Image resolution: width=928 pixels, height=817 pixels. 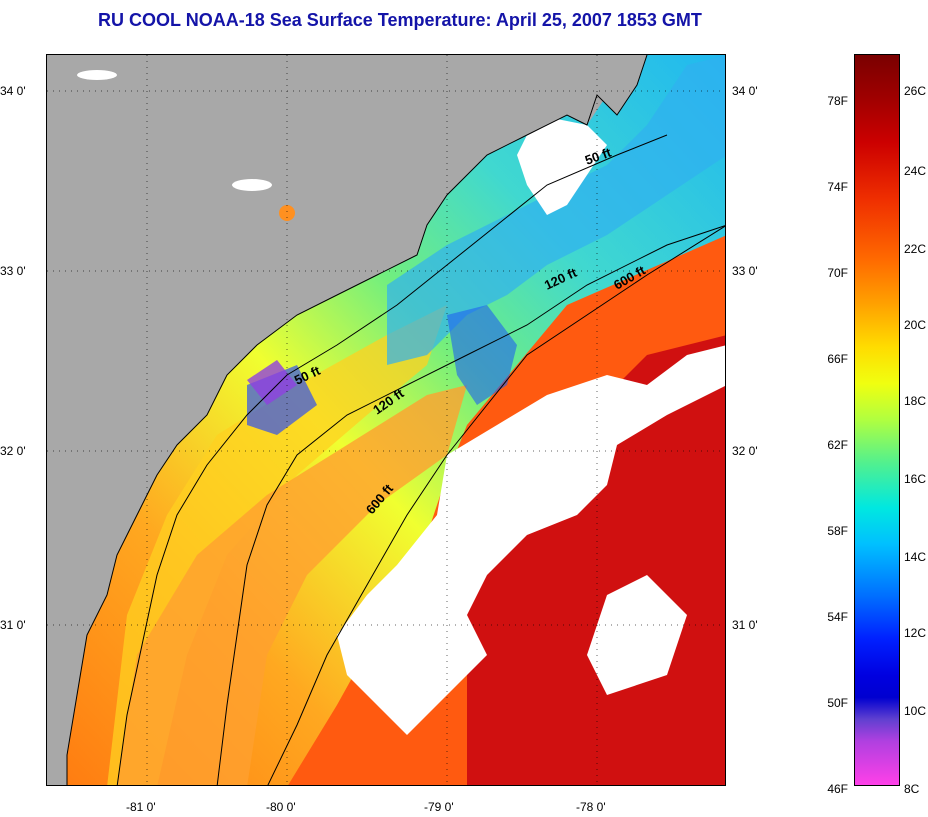 I want to click on colorbar-fahrenheit-label: 54F, so click(x=837, y=617).